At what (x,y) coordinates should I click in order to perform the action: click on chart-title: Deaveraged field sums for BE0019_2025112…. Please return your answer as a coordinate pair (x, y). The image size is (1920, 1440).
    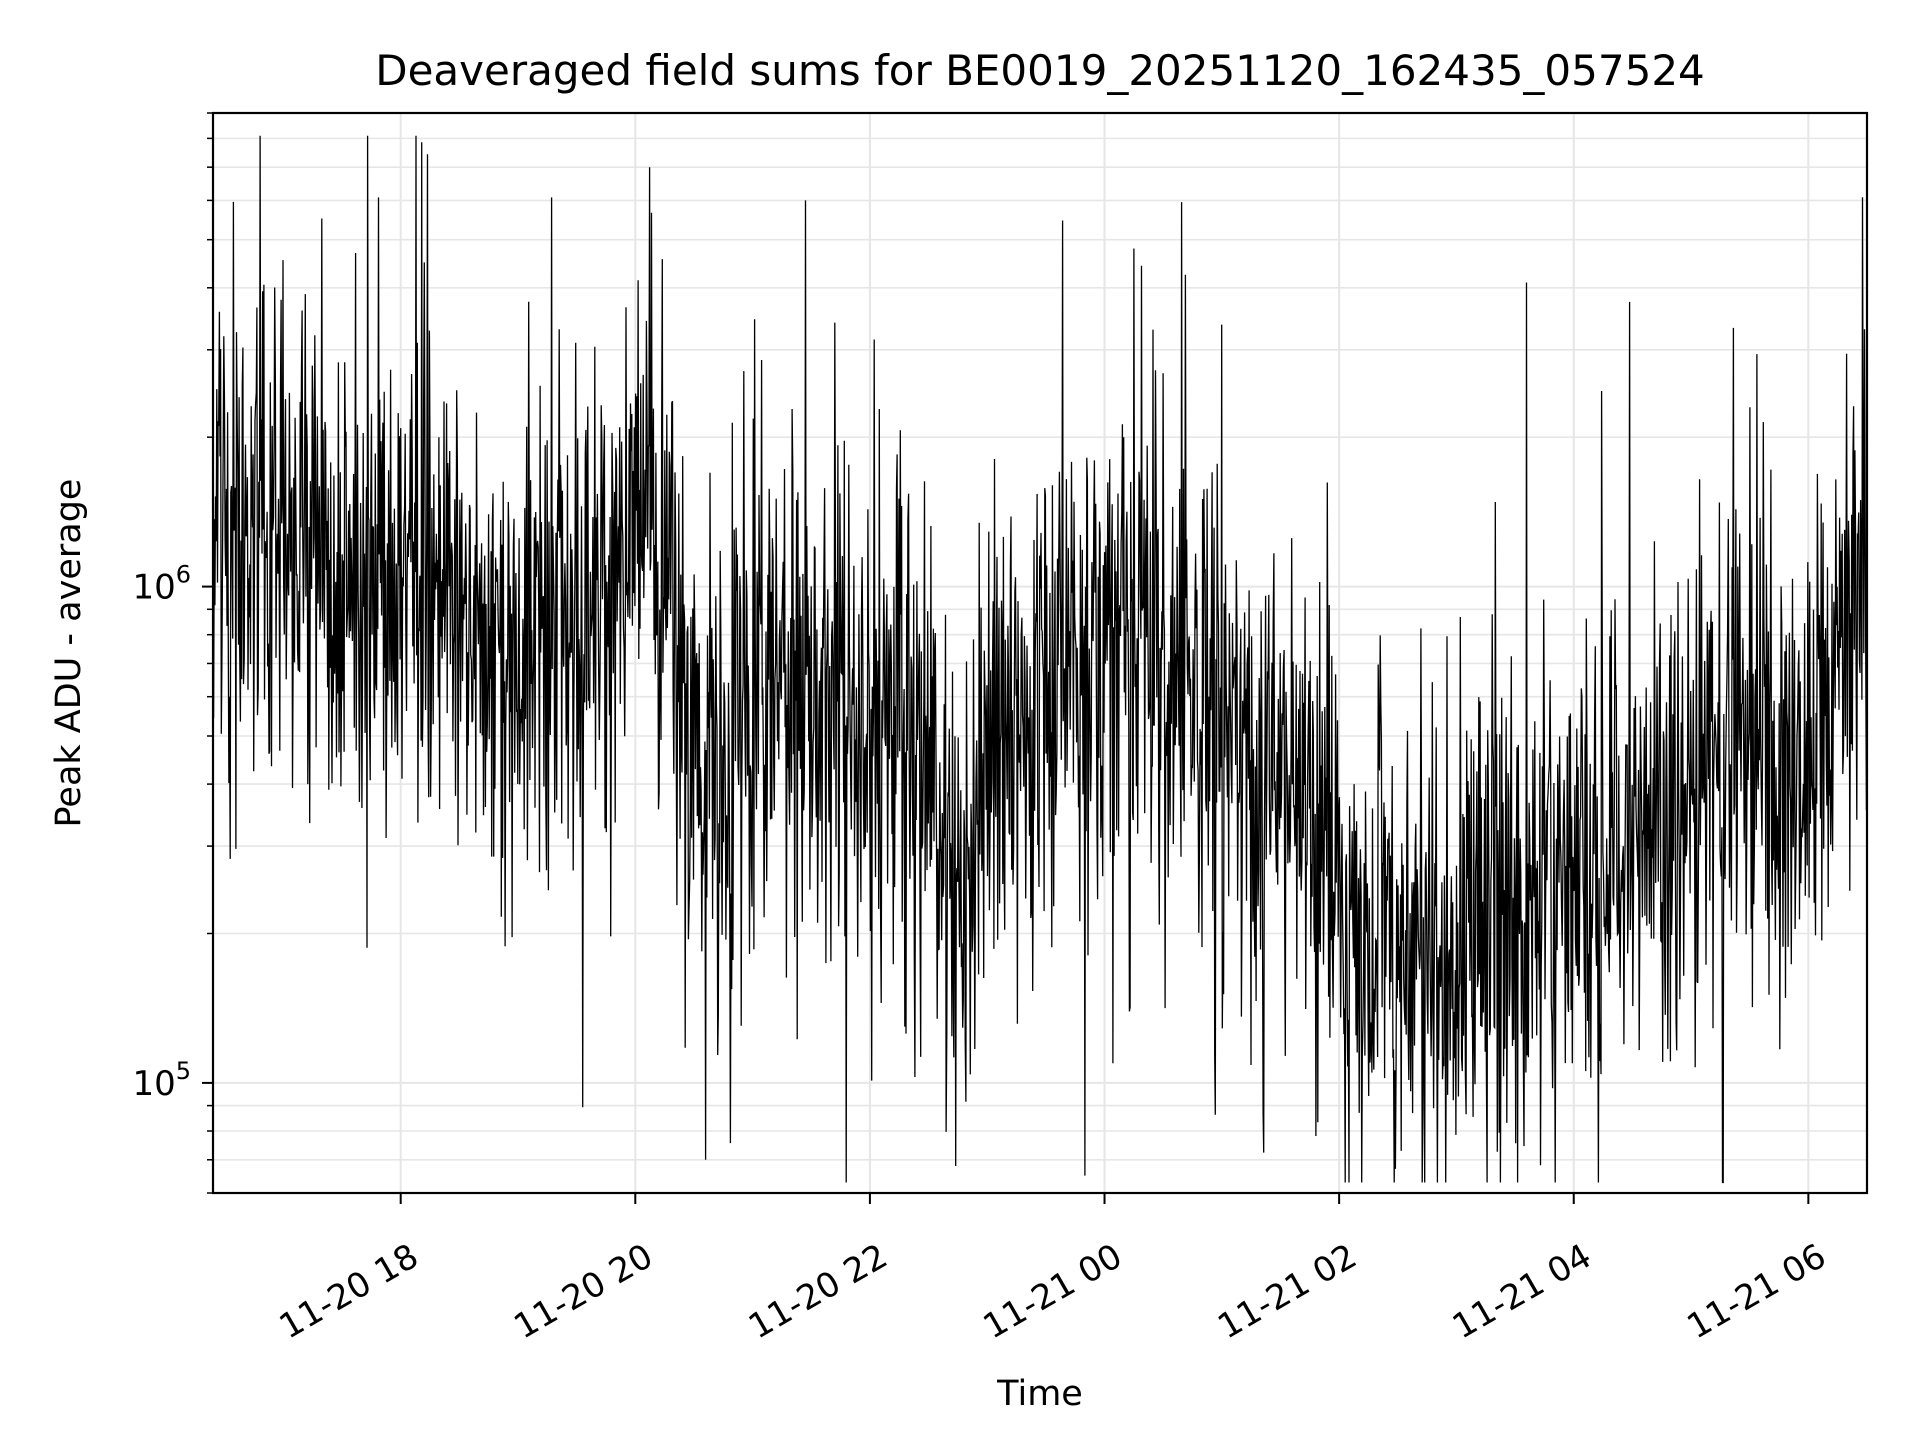
    Looking at the image, I should click on (1040, 70).